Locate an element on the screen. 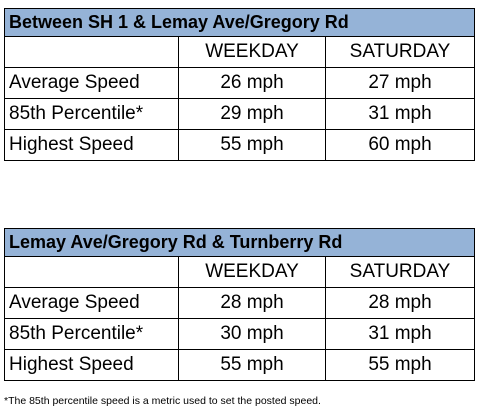 Image resolution: width=480 pixels, height=412 pixels. data-row: Highest Speed 55 mph 55 mph is located at coordinates (239, 365).